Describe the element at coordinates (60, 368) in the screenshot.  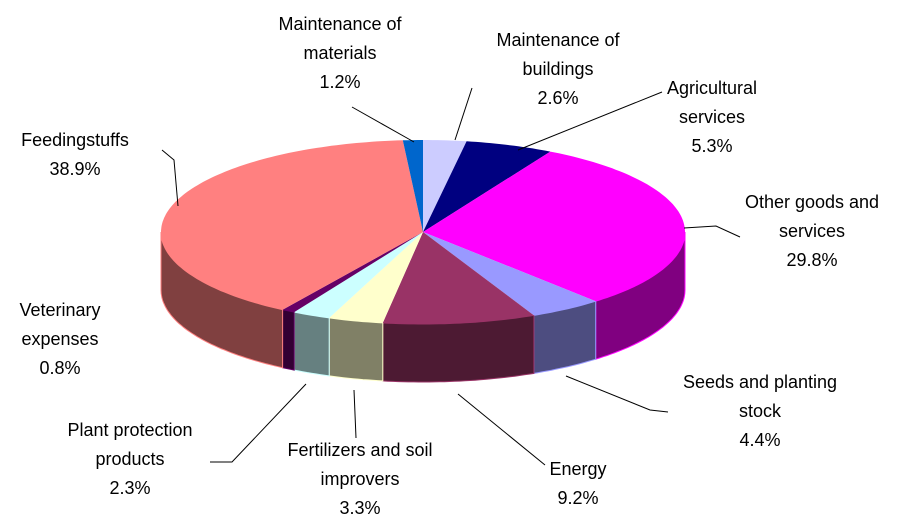
I see `slice-value: 0.8%` at that location.